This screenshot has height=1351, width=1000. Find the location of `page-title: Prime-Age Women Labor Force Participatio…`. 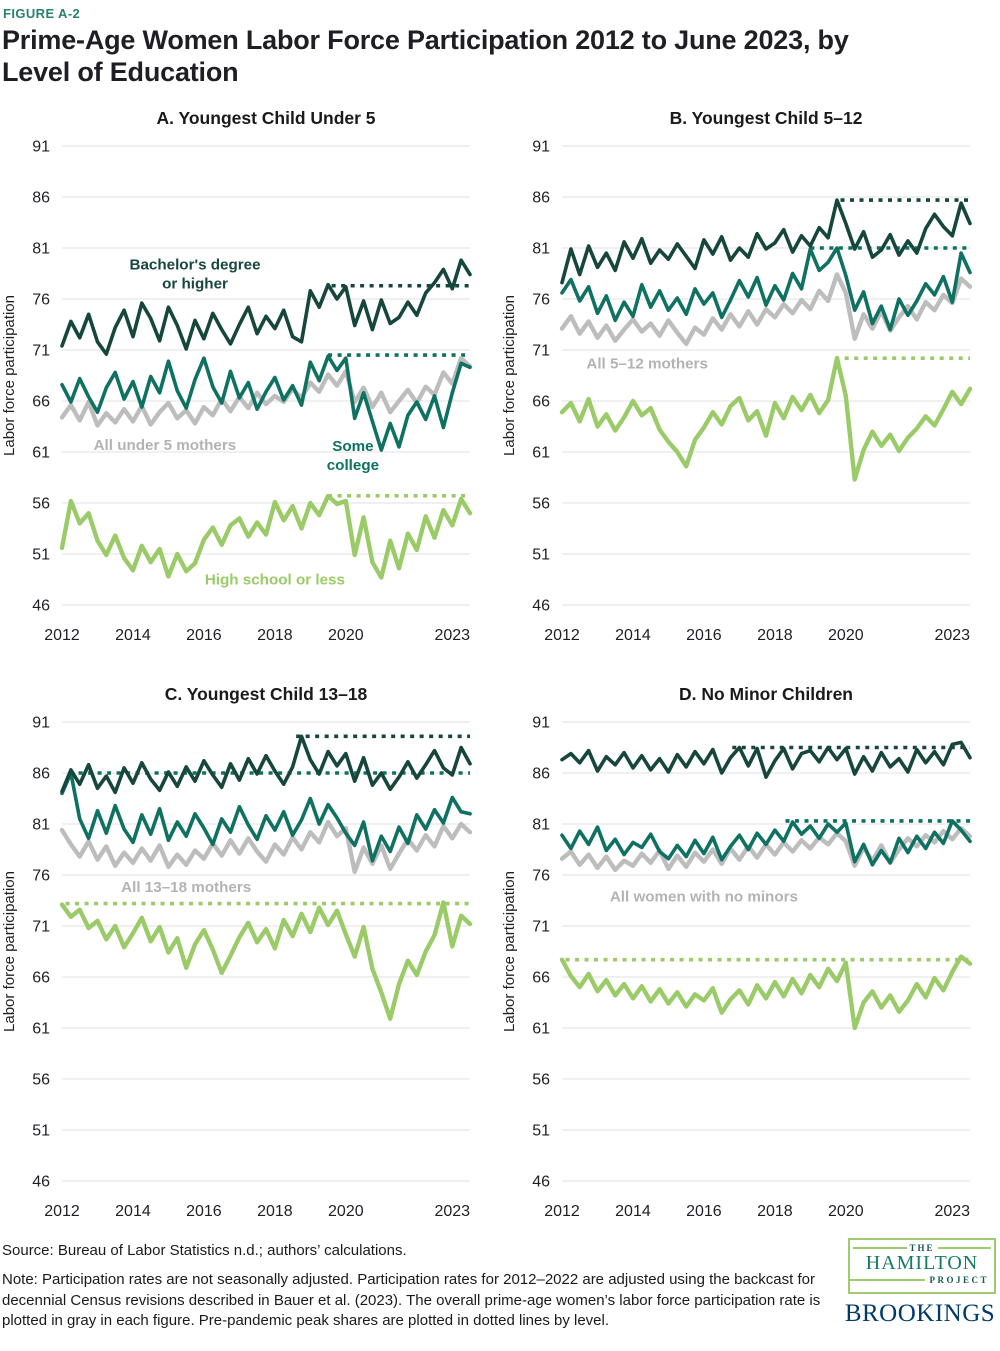

page-title: Prime-Age Women Labor Force Participatio… is located at coordinates (425, 56).